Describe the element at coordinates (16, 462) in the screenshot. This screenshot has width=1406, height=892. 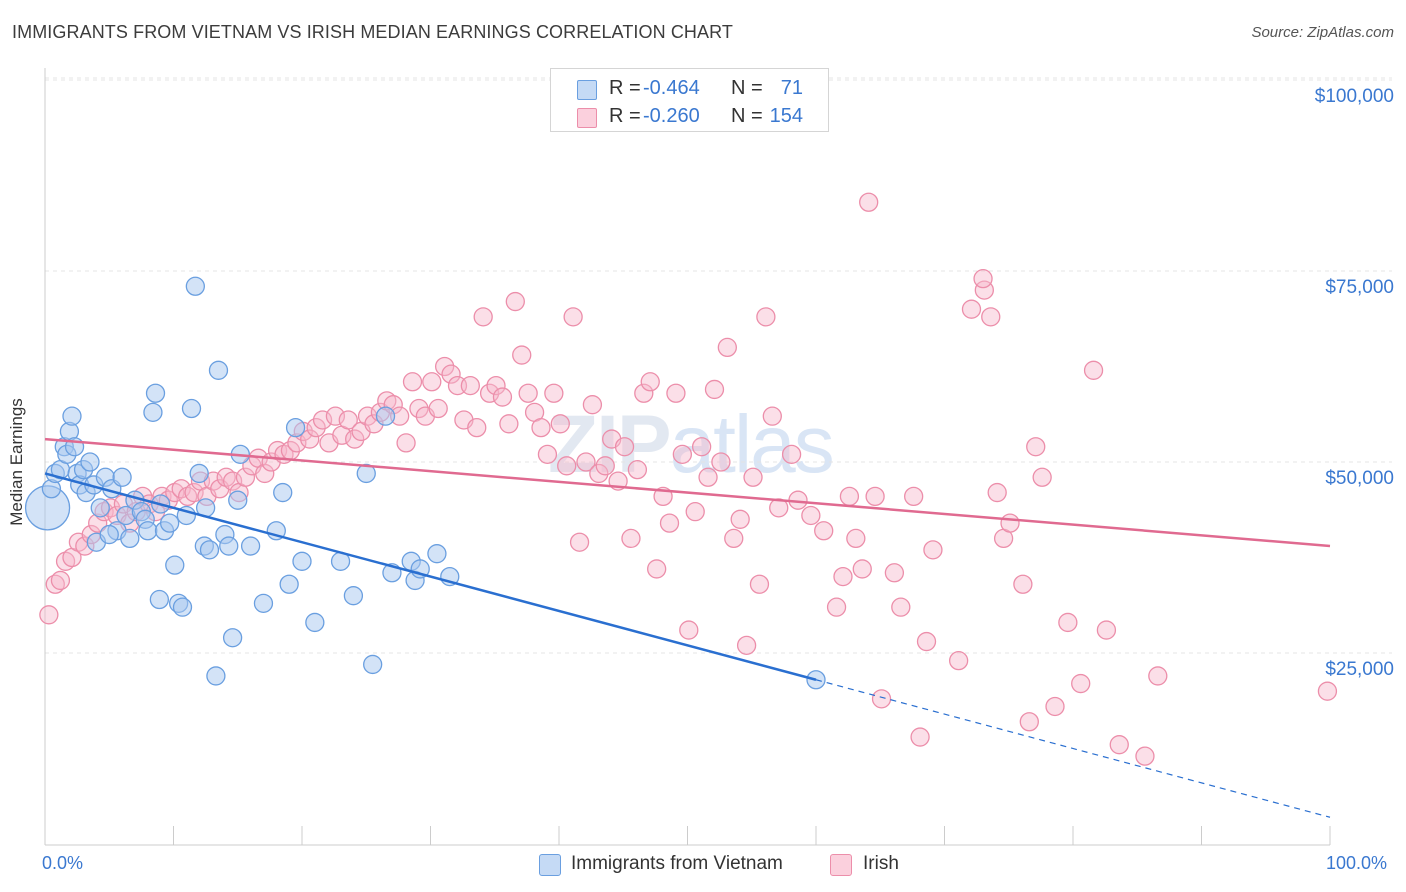
I see `y-axis-title: Median Earnings` at that location.